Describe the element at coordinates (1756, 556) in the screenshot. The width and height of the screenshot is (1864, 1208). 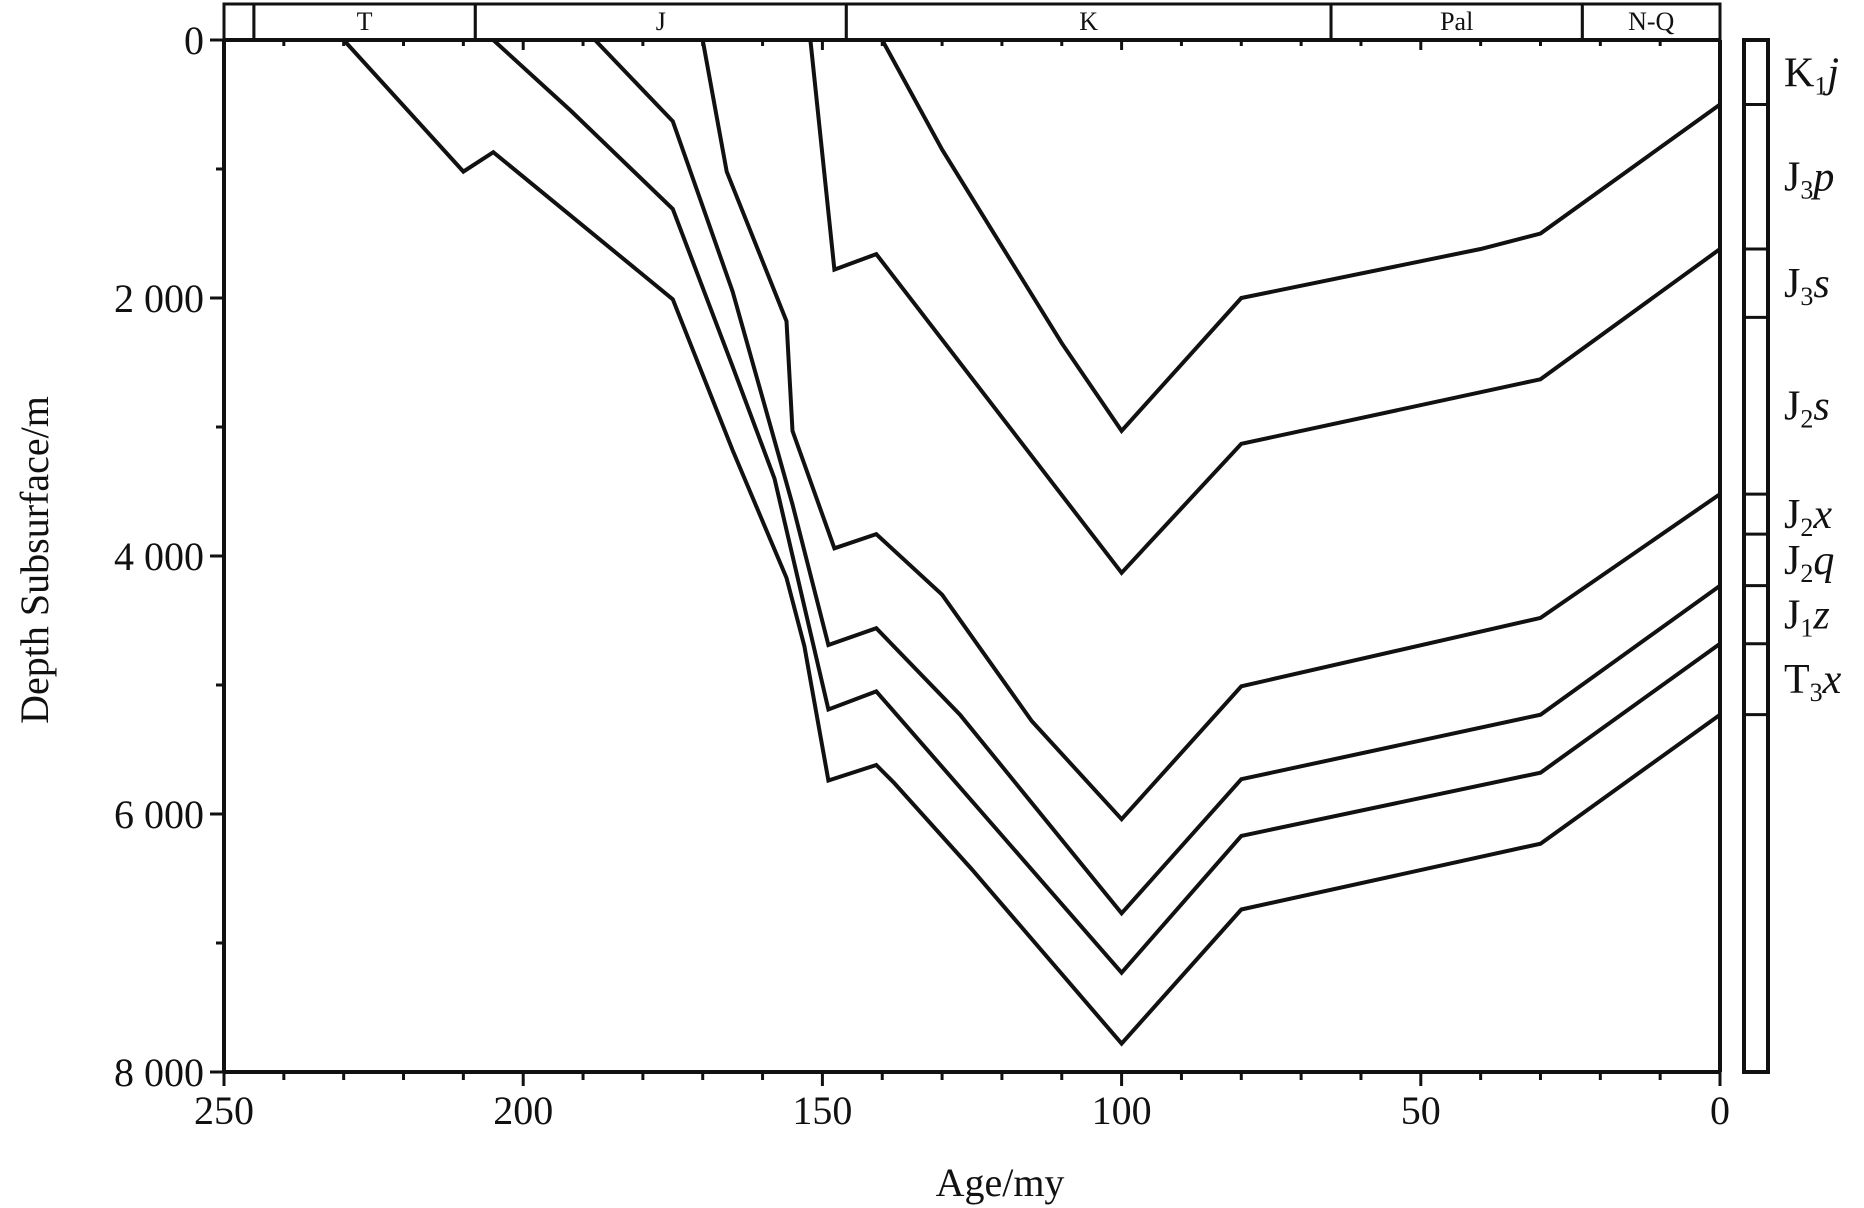
I see `strat-column-box` at that location.